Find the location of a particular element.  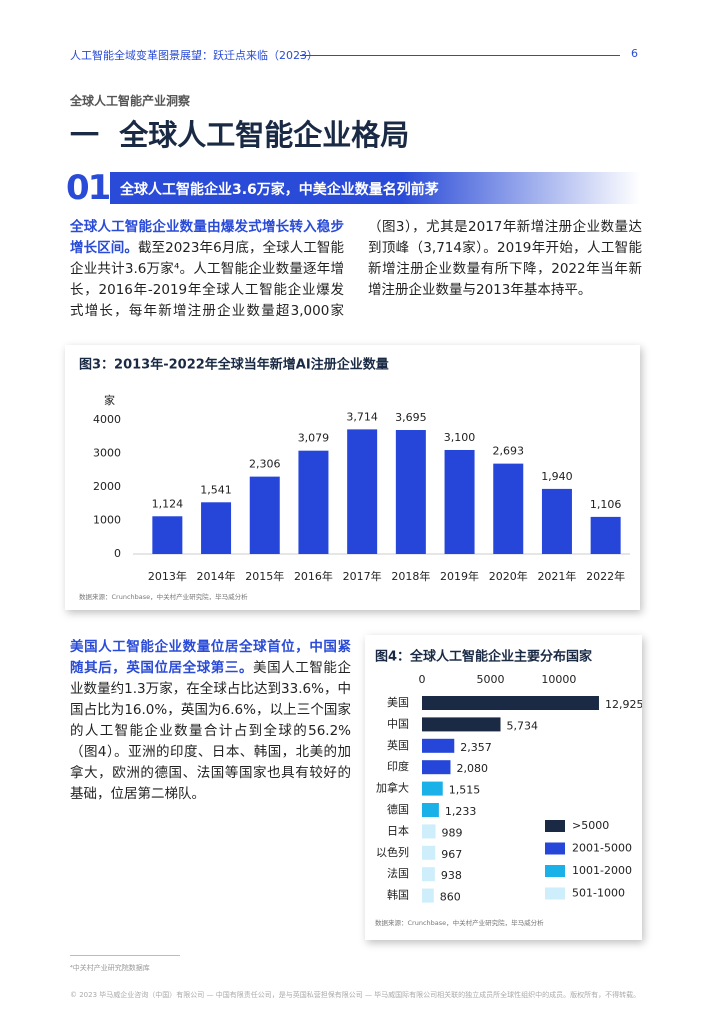

header-rule is located at coordinates (460, 55).